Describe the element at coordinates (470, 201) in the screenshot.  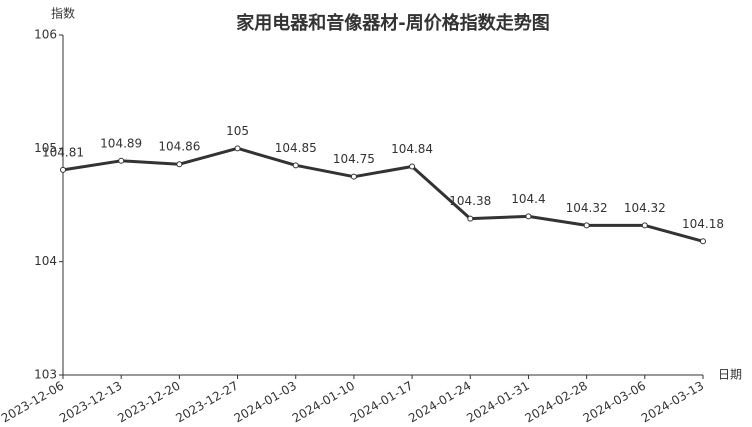
I see `data-label: 104.38` at that location.